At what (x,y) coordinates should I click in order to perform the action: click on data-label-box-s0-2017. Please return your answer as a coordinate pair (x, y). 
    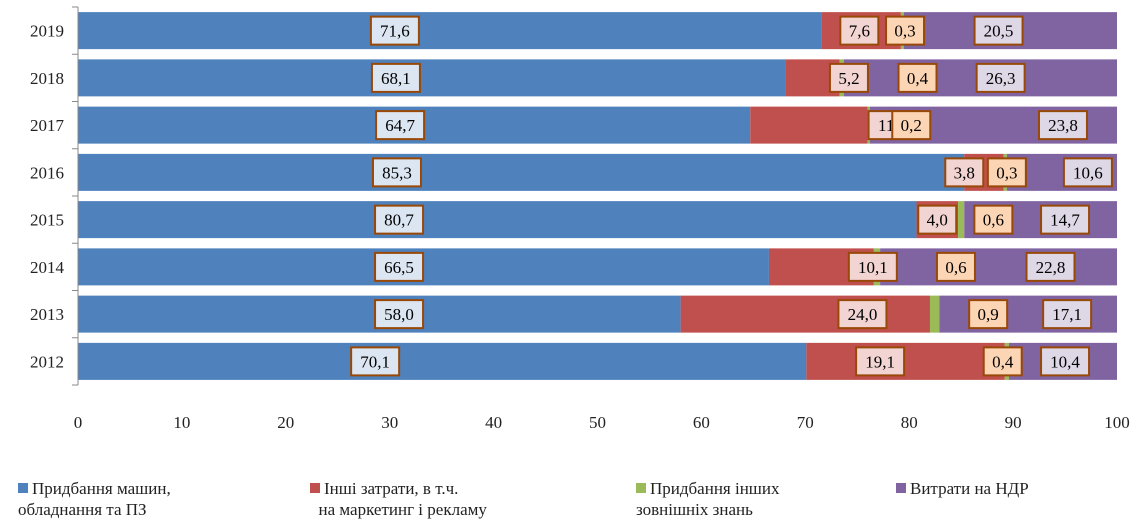
    Looking at the image, I should click on (400, 125).